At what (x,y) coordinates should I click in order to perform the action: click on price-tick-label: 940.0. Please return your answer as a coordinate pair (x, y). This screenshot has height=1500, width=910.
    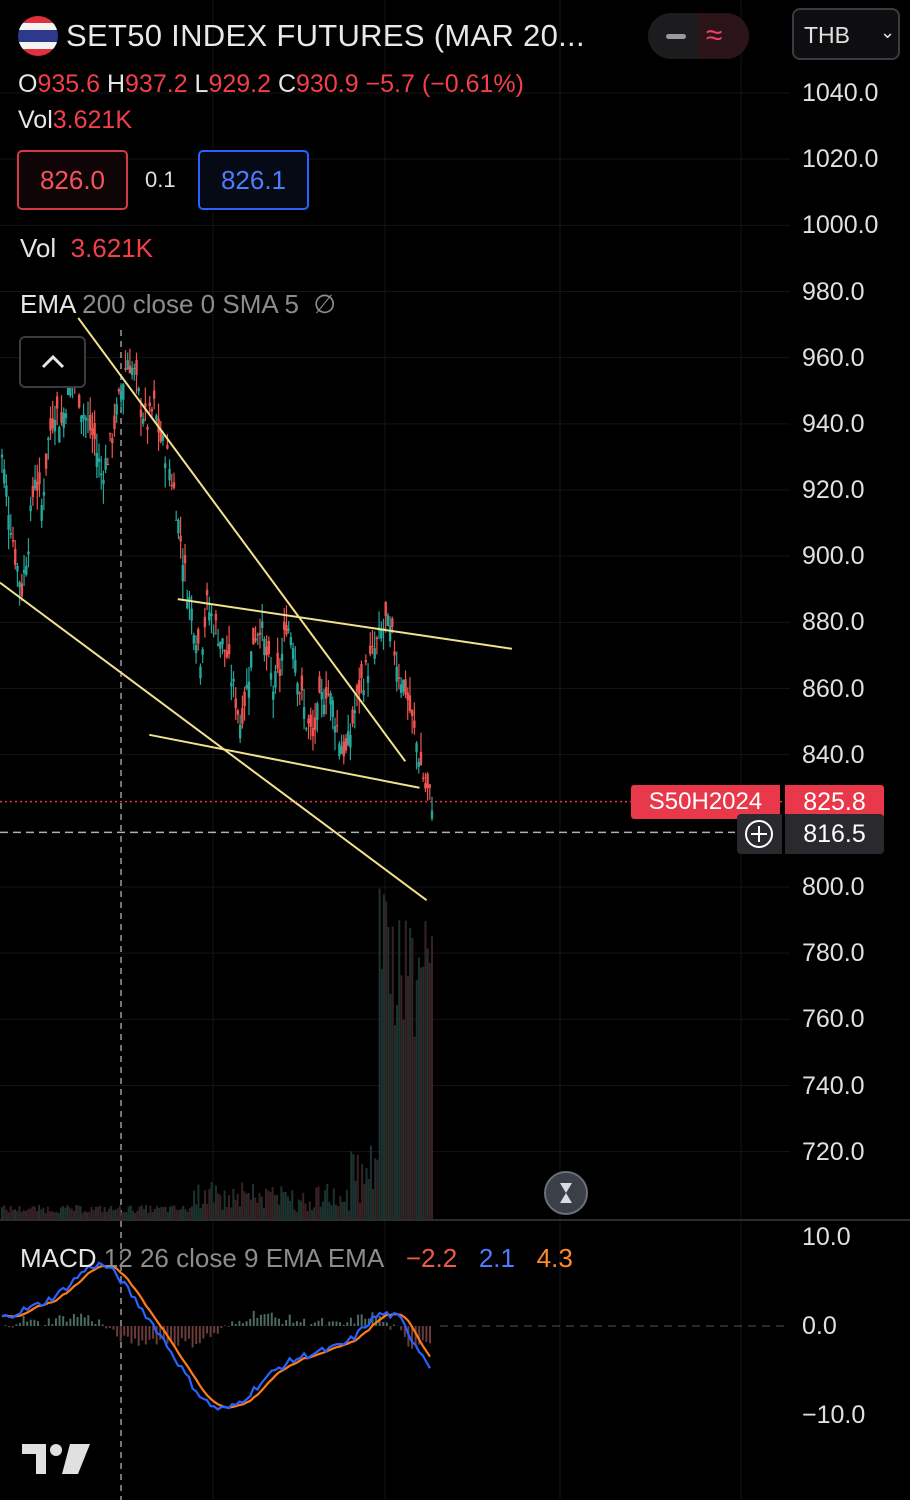
    Looking at the image, I should click on (833, 423).